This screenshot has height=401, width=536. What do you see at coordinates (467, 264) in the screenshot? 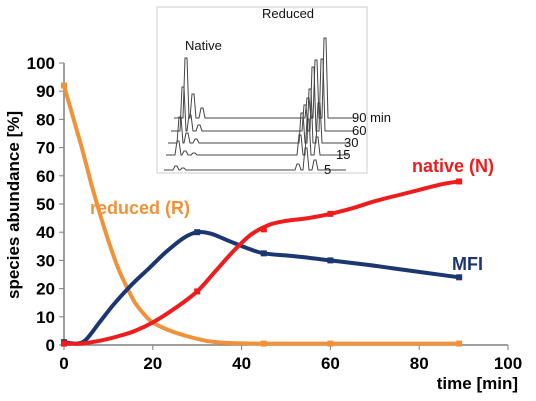
I see `series-label-mfi: MFI` at bounding box center [467, 264].